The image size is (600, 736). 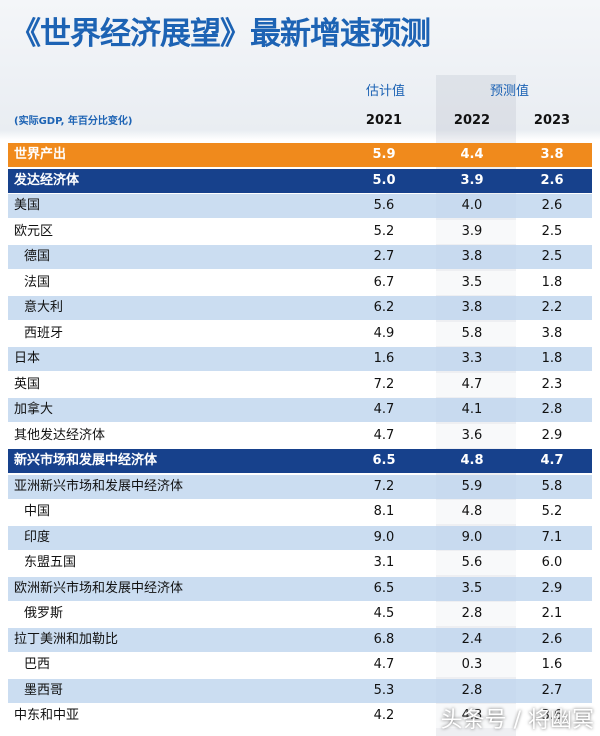 I want to click on row-label: 世界产出, so click(x=40, y=154).